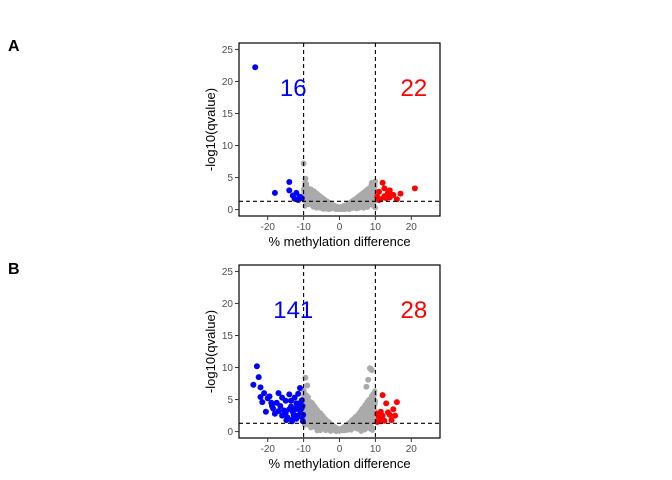  I want to click on hypermethylated-count: 22, so click(414, 88).